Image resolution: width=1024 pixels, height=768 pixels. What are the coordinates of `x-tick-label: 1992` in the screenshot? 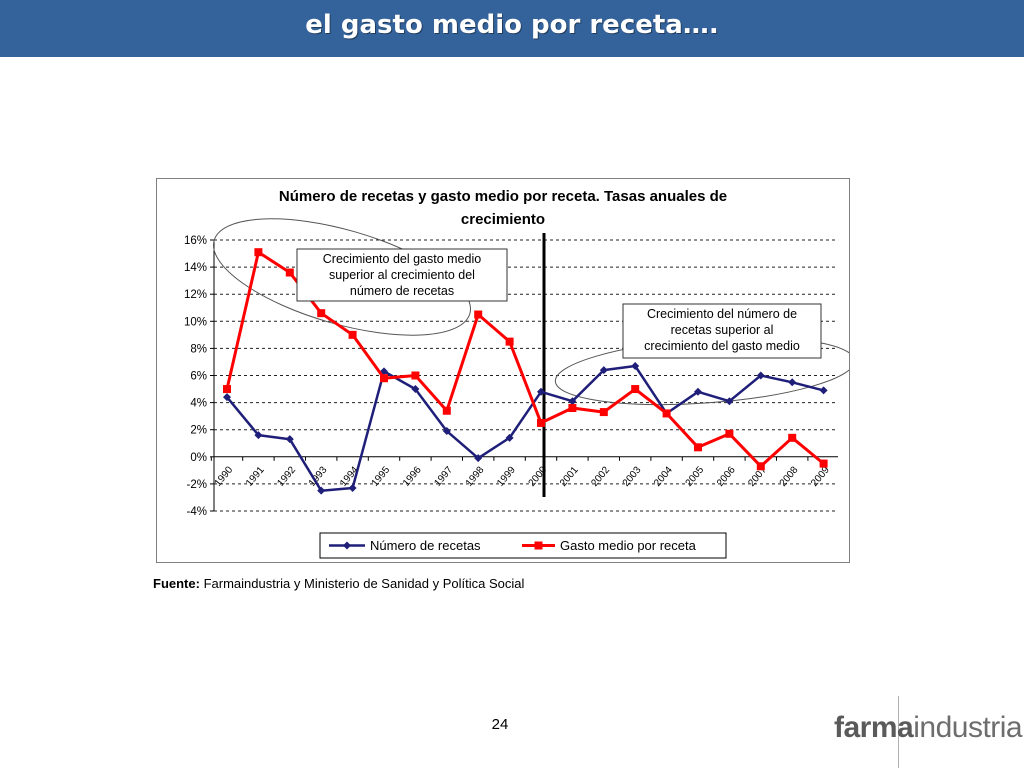 It's located at (286, 476).